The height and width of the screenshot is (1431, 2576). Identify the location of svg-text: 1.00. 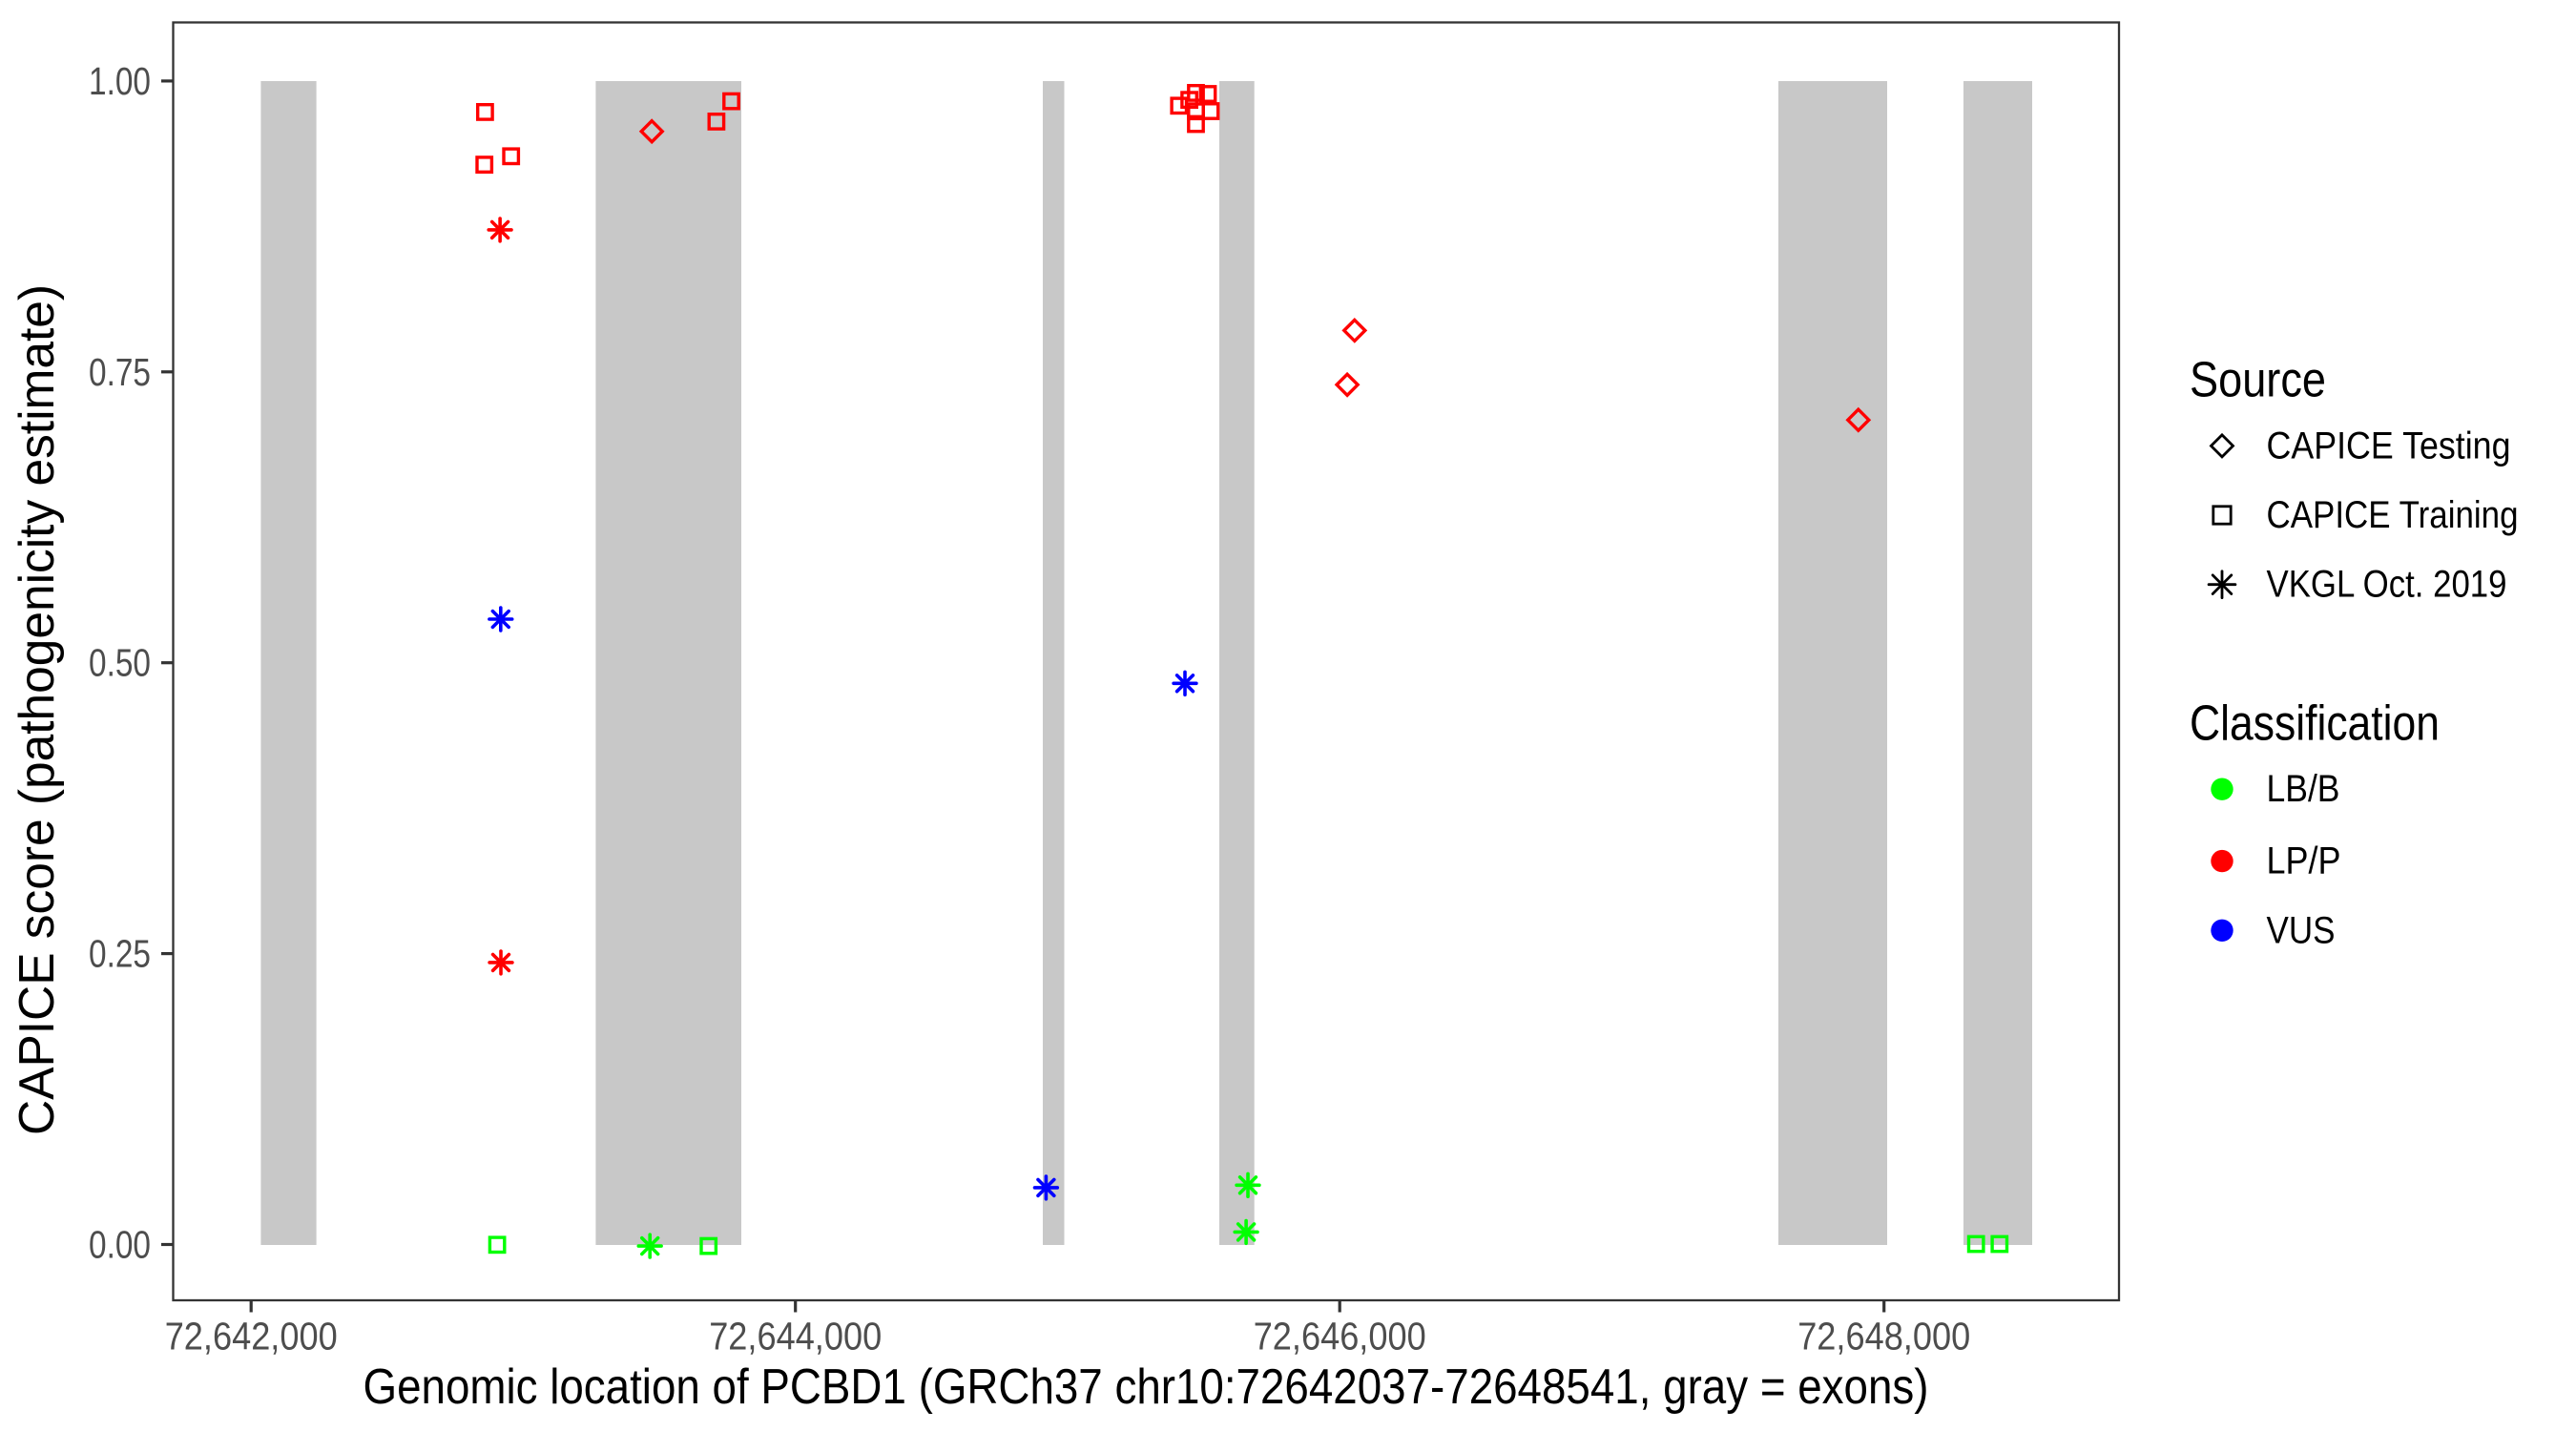
(120, 81).